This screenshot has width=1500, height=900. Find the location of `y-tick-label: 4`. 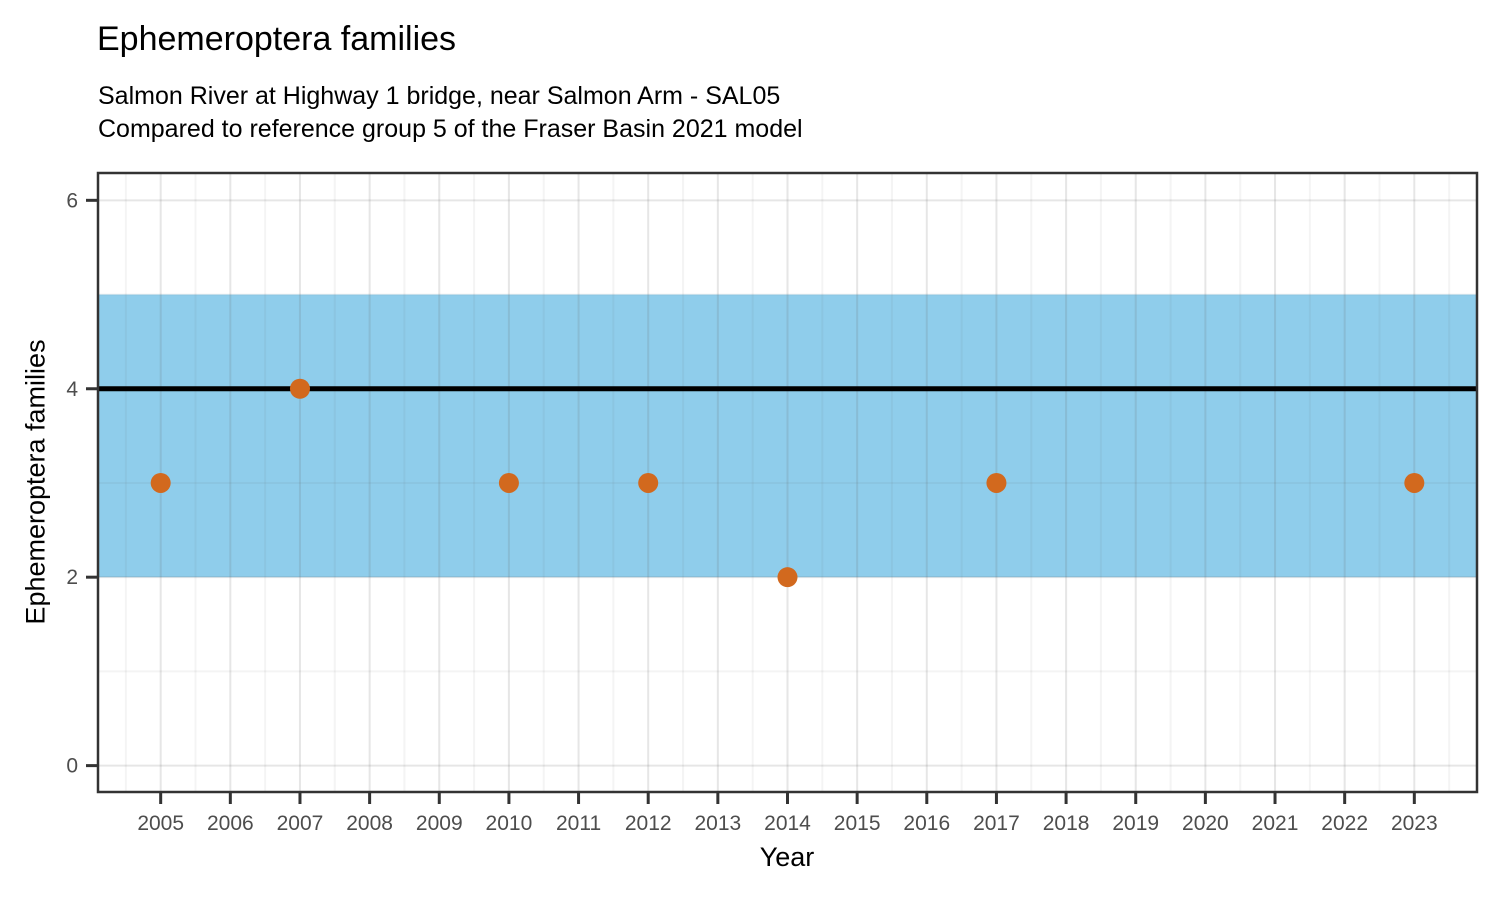

y-tick-label: 4 is located at coordinates (72, 389).